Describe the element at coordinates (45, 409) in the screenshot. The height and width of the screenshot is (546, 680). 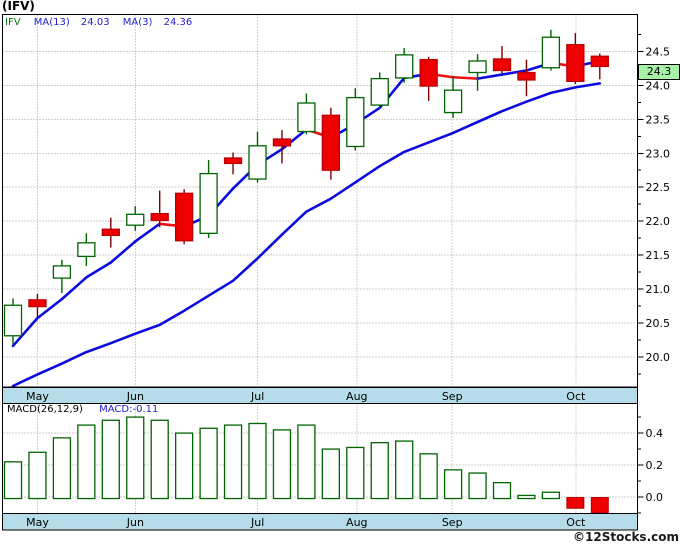
I see `macd-label: MACD(26,12,9)` at that location.